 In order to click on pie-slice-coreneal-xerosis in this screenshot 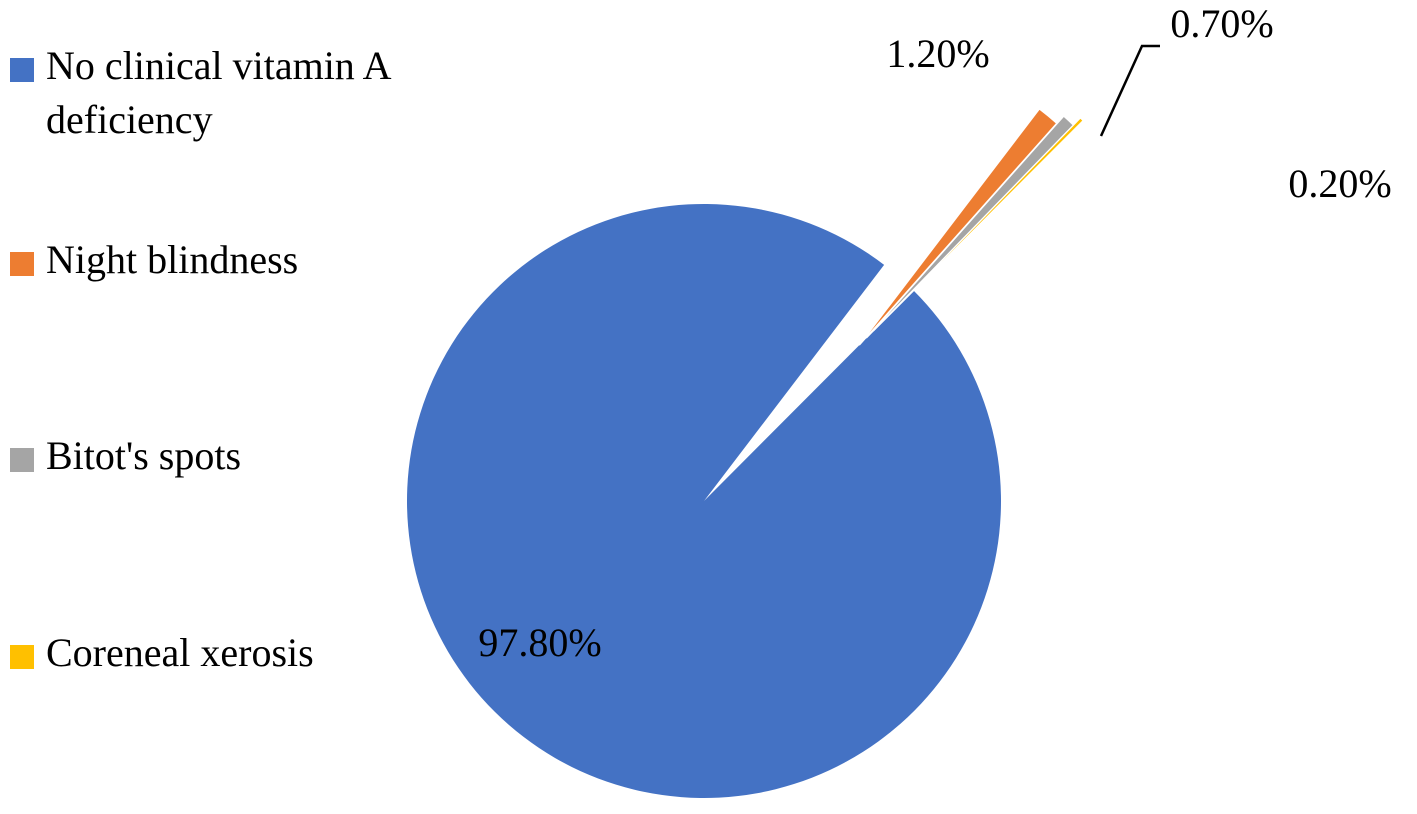, I will do `click(978, 224)`.